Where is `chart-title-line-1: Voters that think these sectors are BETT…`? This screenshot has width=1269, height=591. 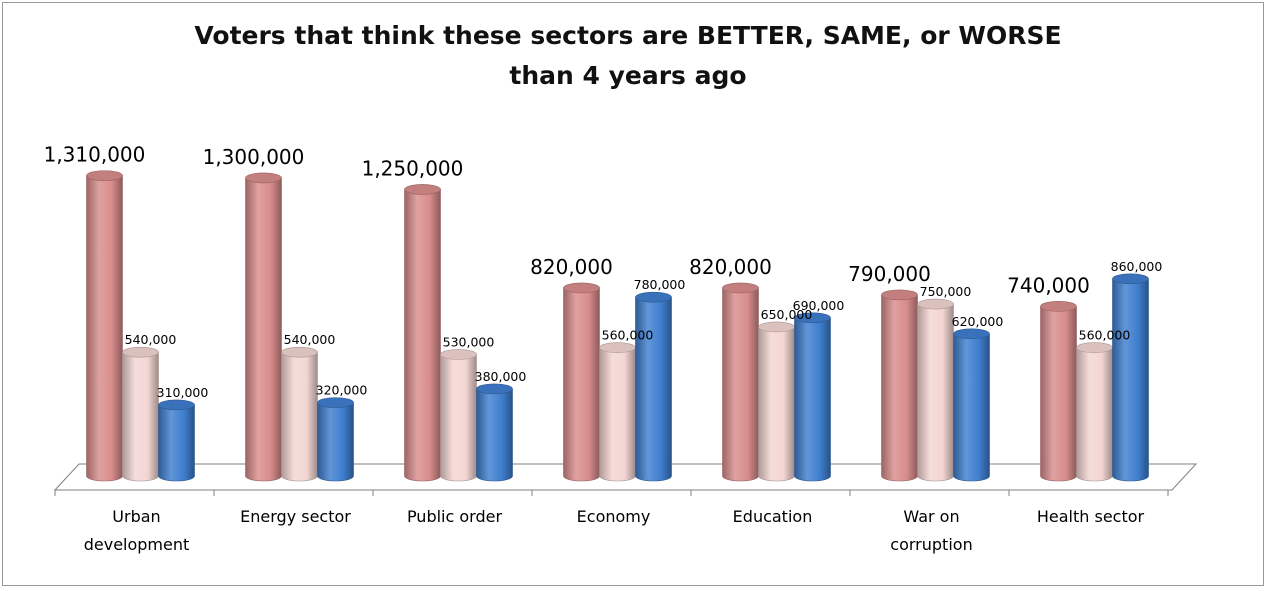
chart-title-line-1: Voters that think these sectors are BETT… is located at coordinates (627, 35).